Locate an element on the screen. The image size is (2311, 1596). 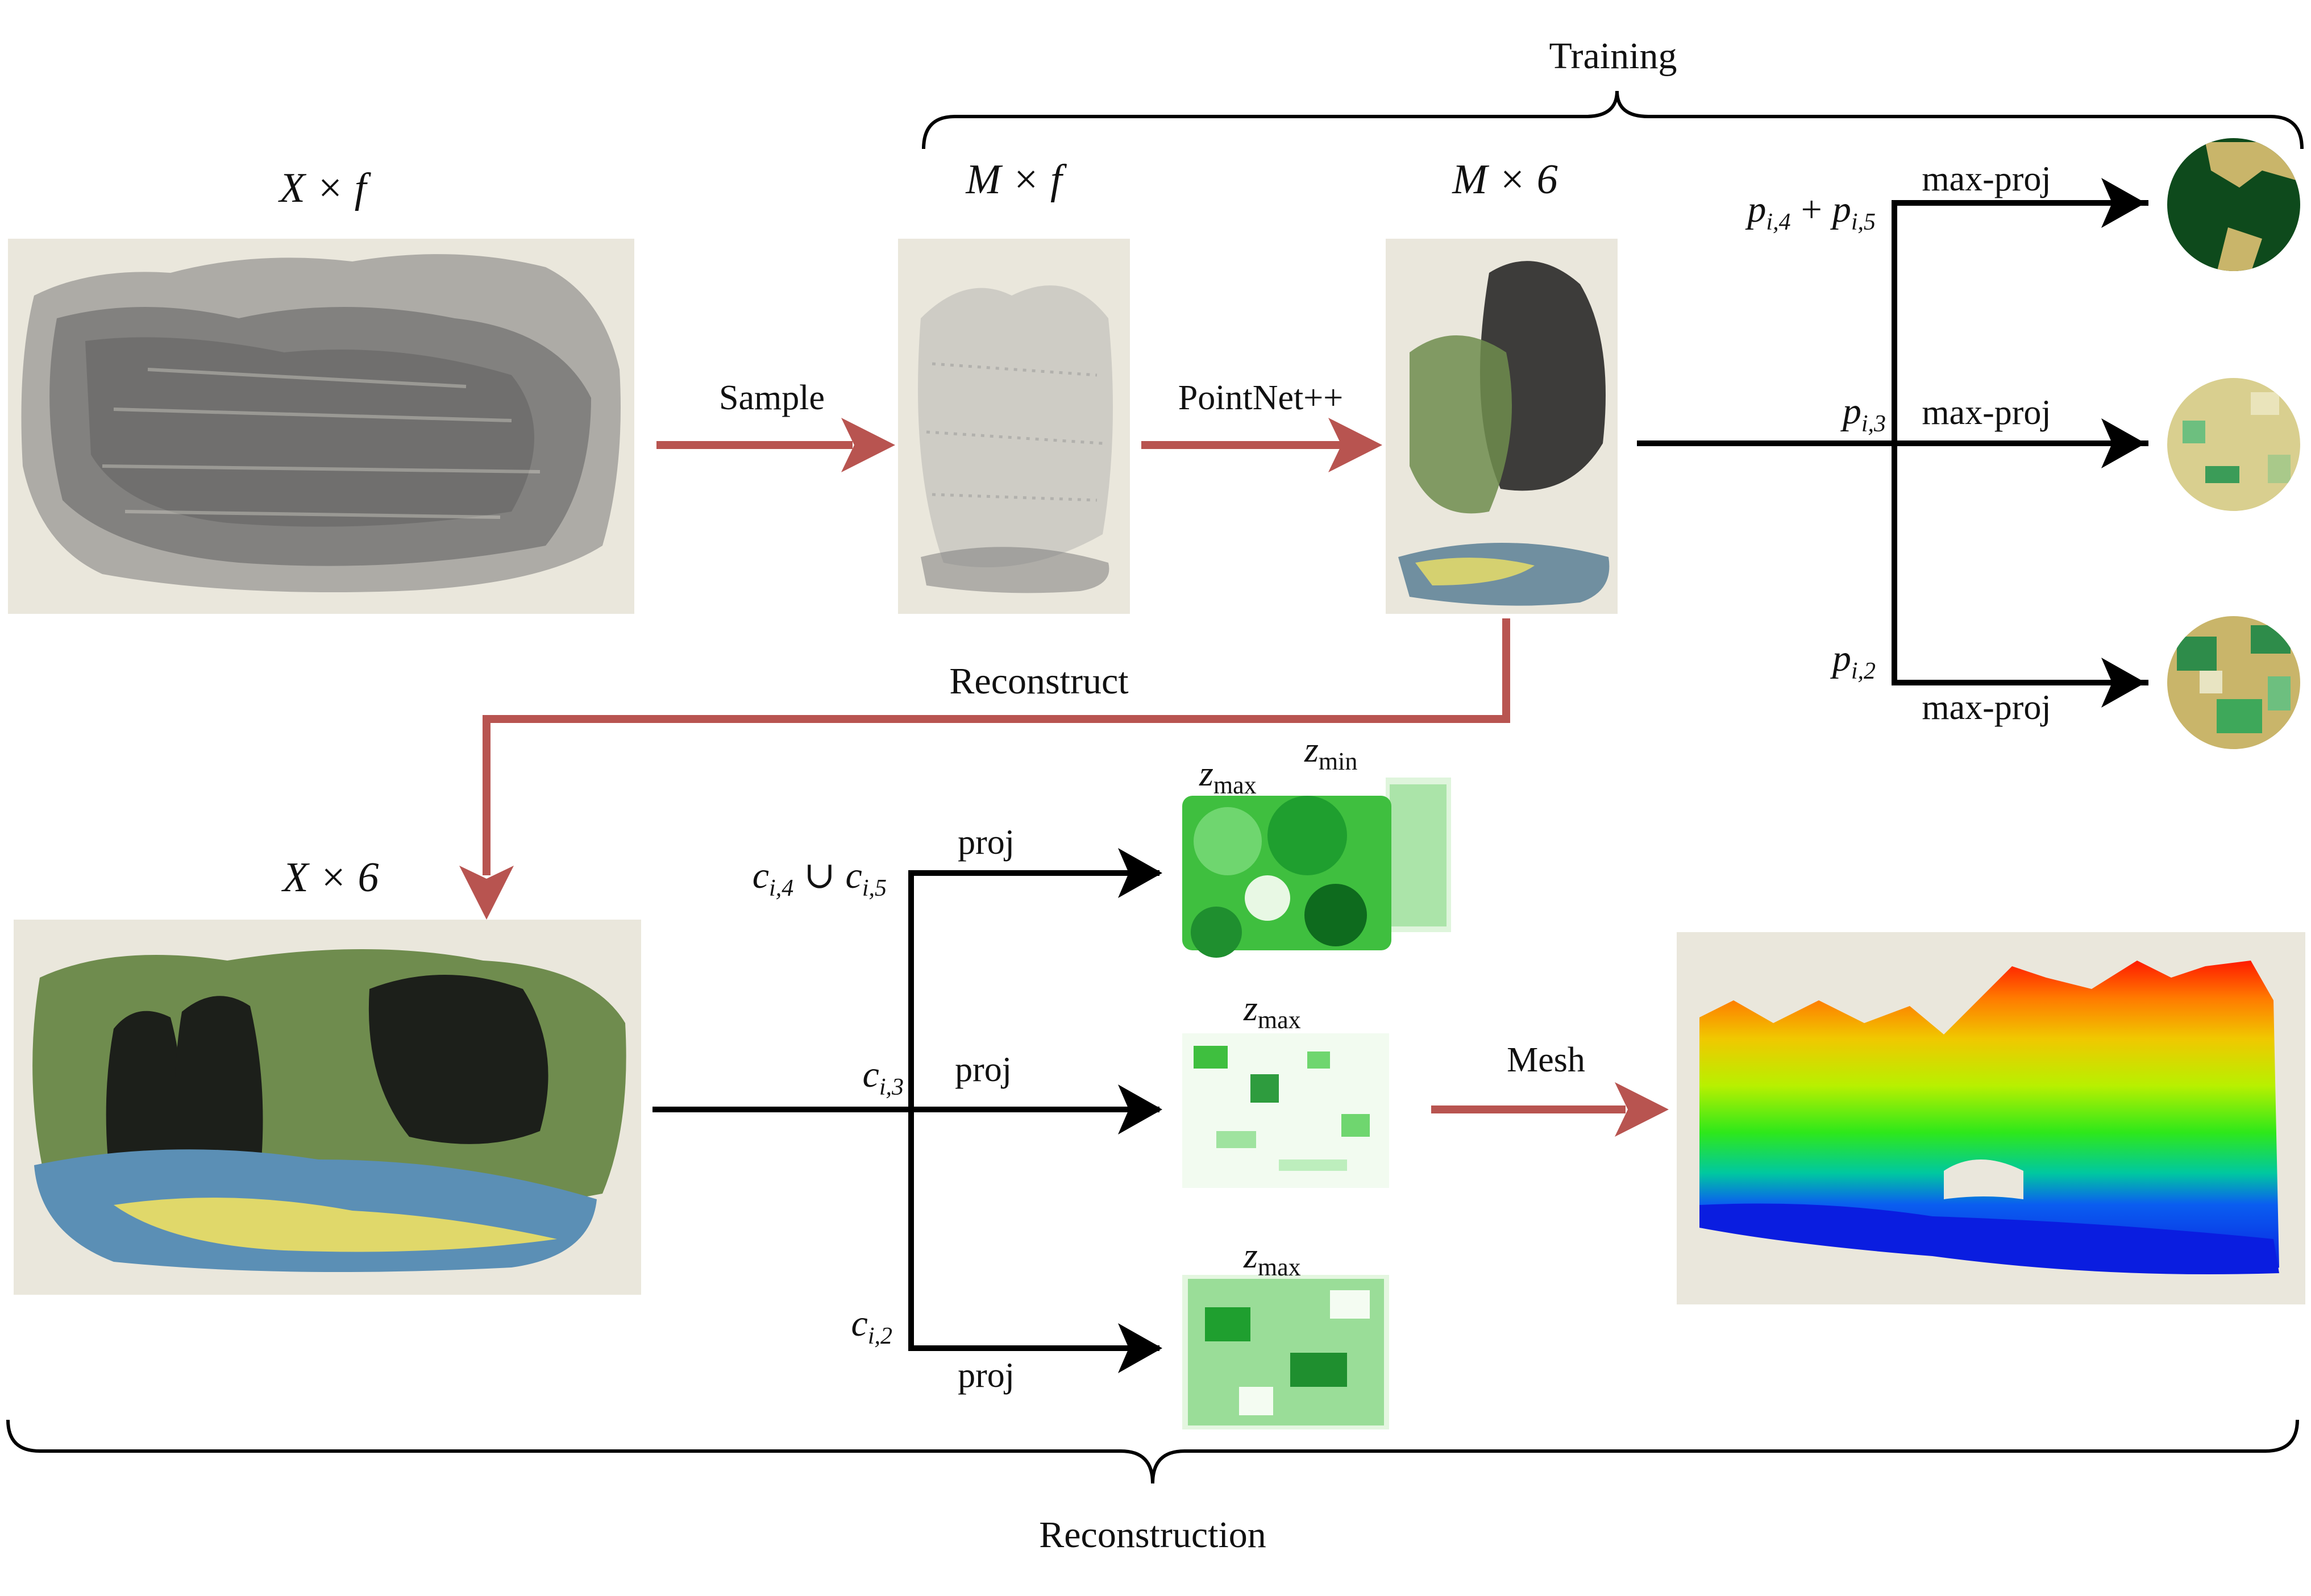
height-mesh-panel is located at coordinates (1991, 1118).